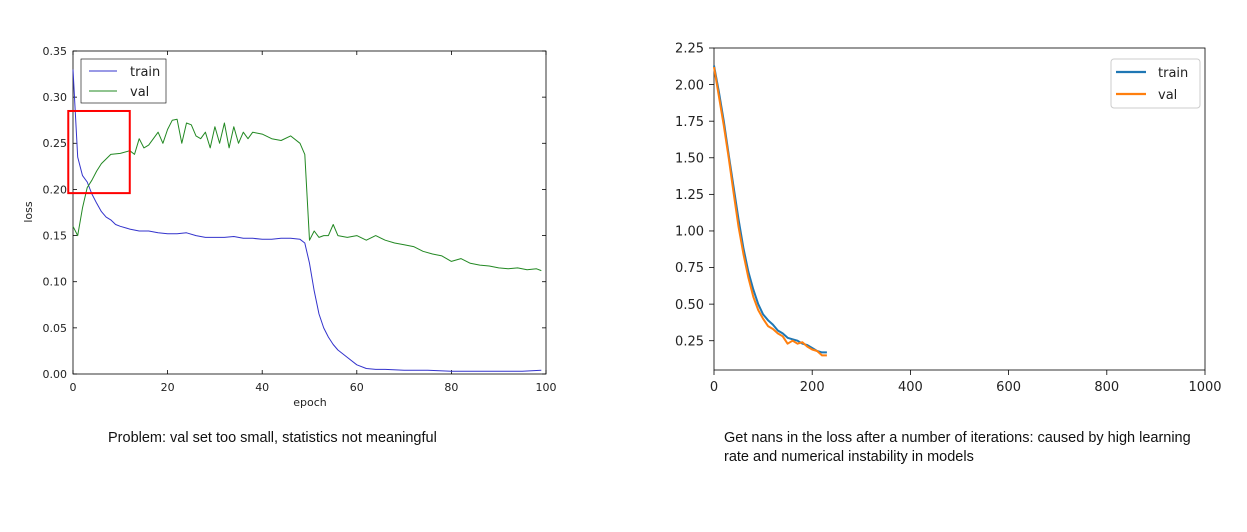  I want to click on left-y-tick-label: 0.25, so click(55, 143).